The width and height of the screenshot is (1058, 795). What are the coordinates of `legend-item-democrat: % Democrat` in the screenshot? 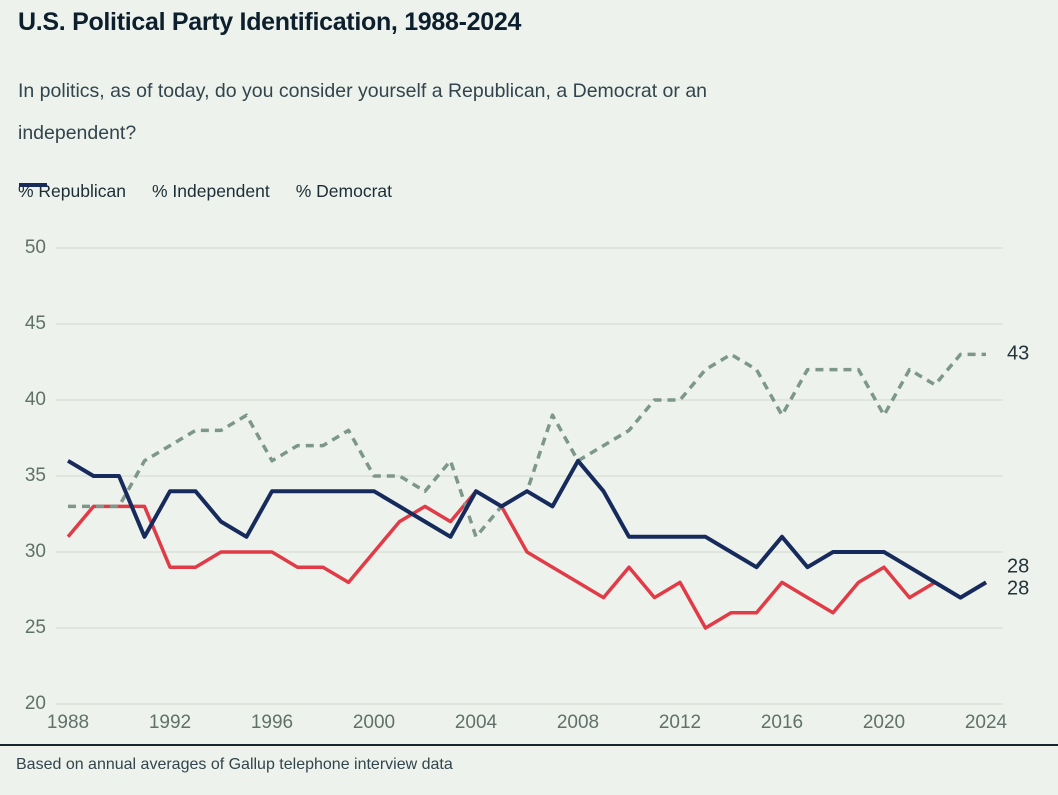 It's located at (206, 191).